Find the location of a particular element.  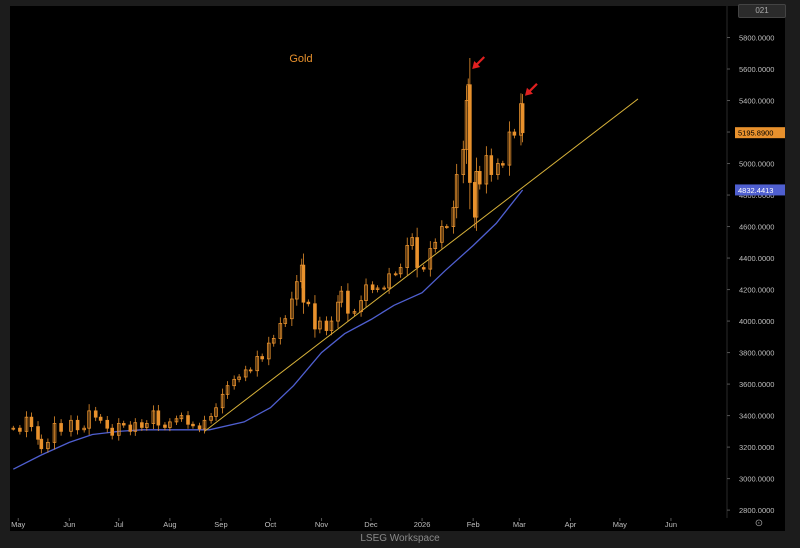

x-tick-label: Nov is located at coordinates (322, 524).